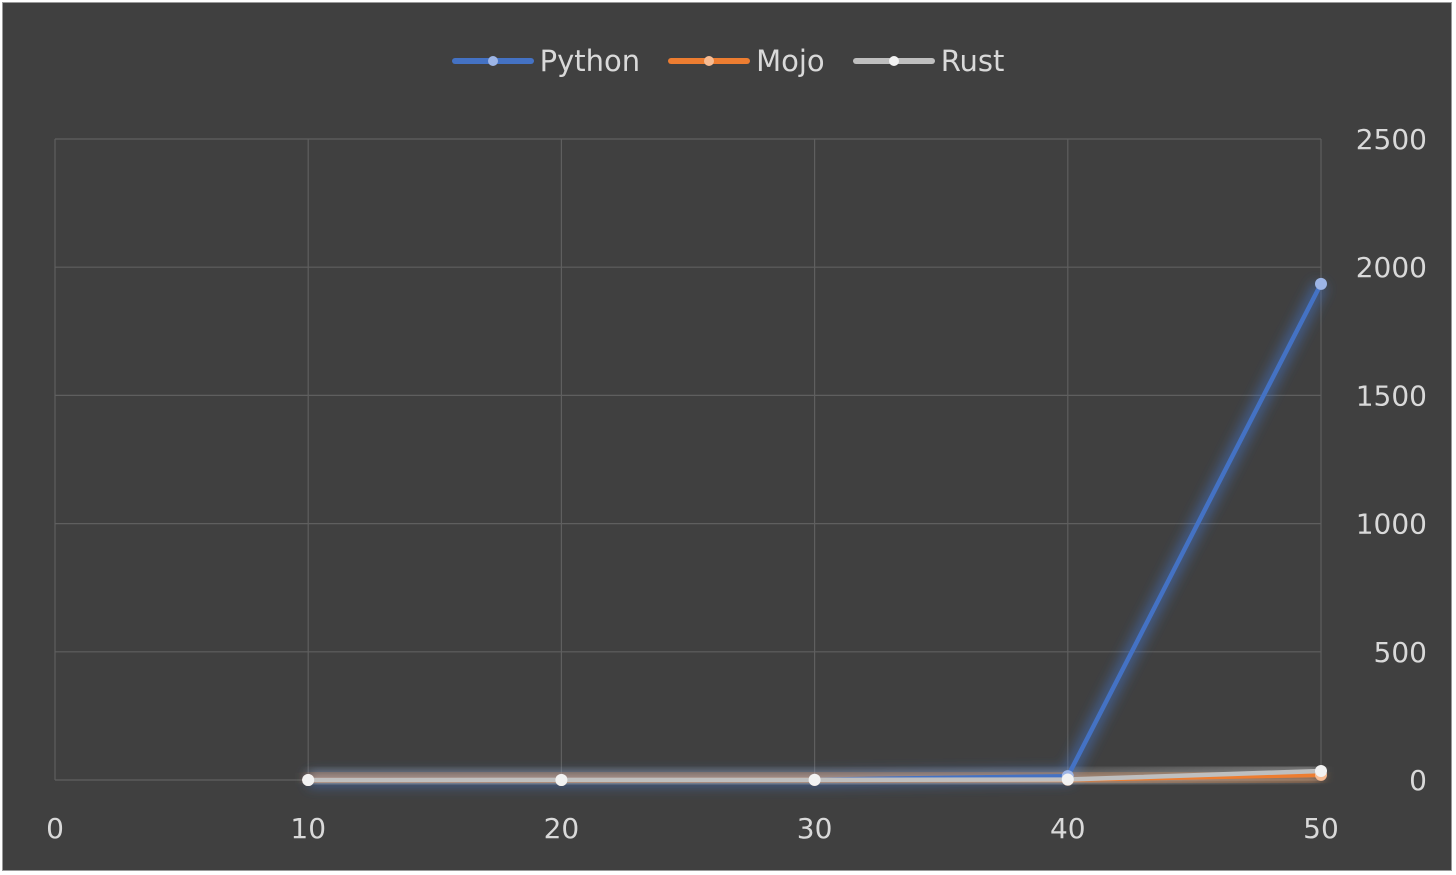 The width and height of the screenshot is (1456, 875). I want to click on y-tick-label-500: 500, so click(1400, 652).